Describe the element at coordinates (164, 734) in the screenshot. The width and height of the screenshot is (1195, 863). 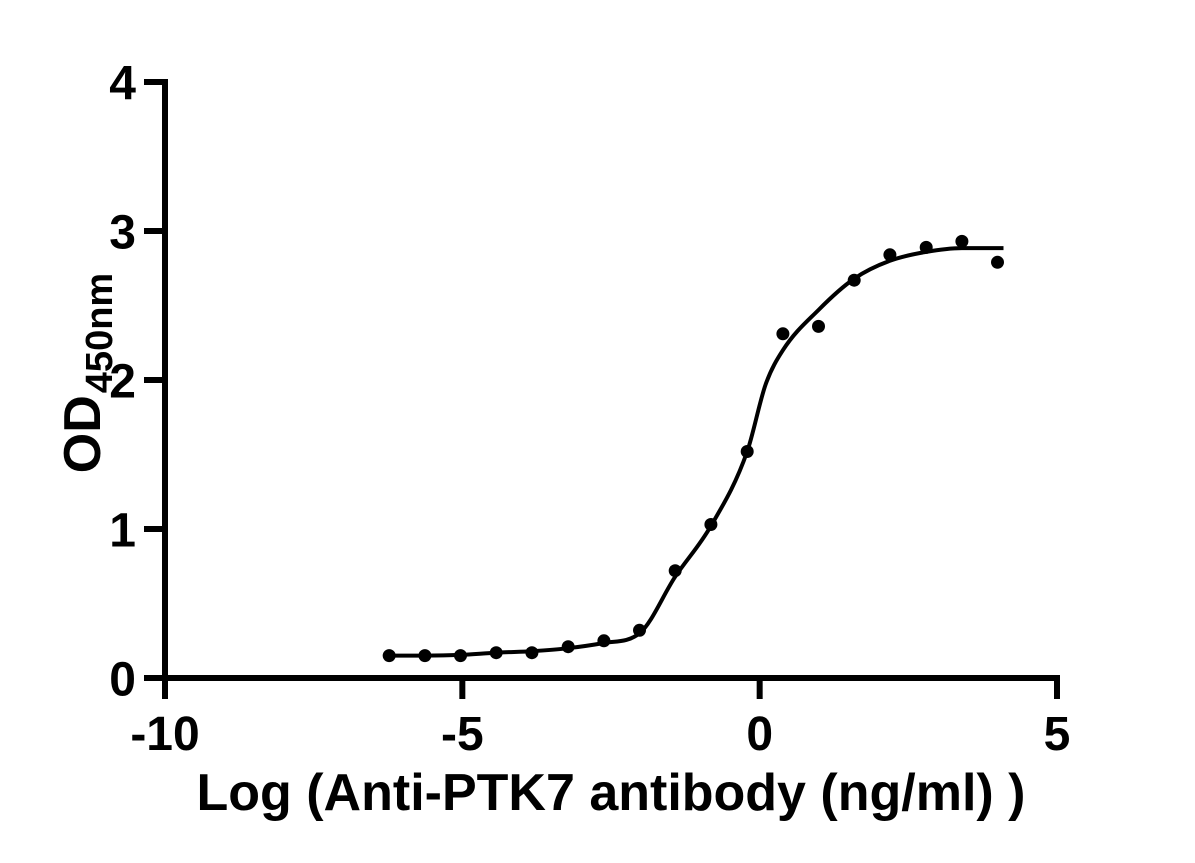
I see `x-tick-label: -10` at that location.